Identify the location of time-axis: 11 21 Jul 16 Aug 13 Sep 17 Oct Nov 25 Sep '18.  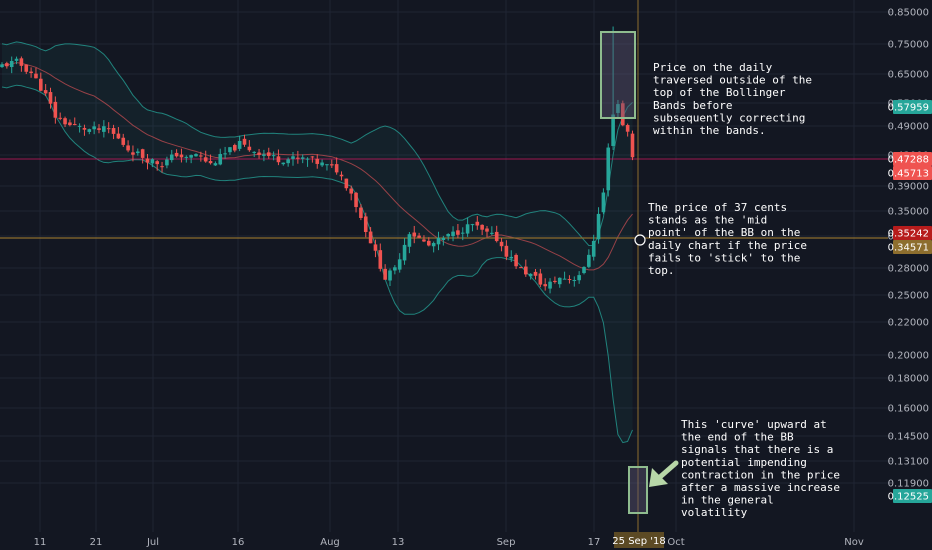
(444, 541).